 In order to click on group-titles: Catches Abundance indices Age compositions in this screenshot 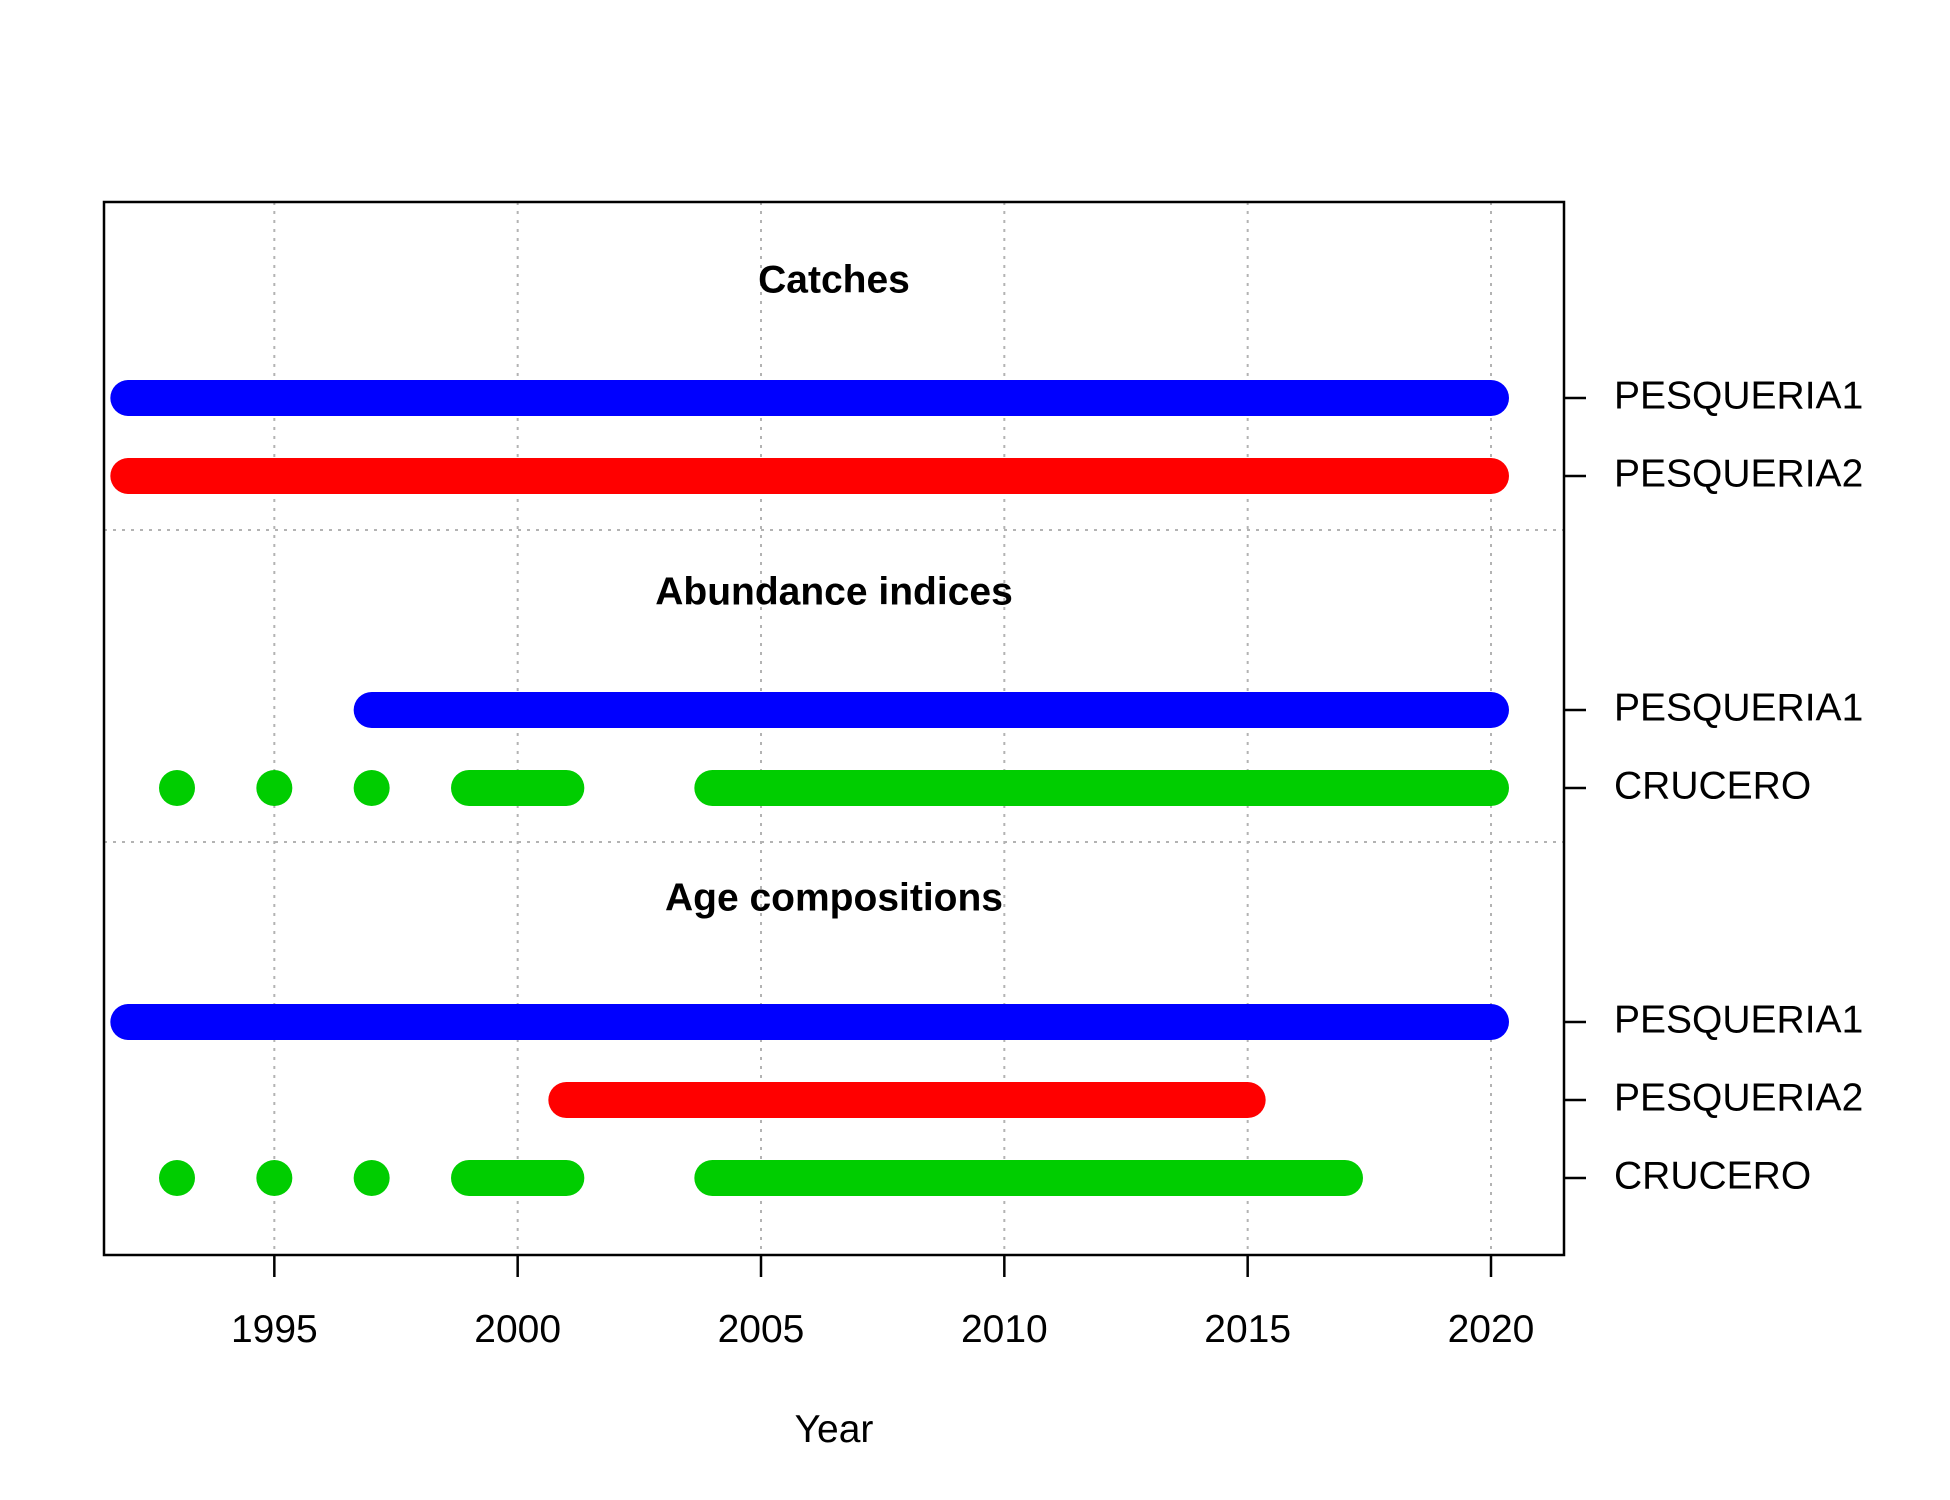, I will do `click(834, 588)`.